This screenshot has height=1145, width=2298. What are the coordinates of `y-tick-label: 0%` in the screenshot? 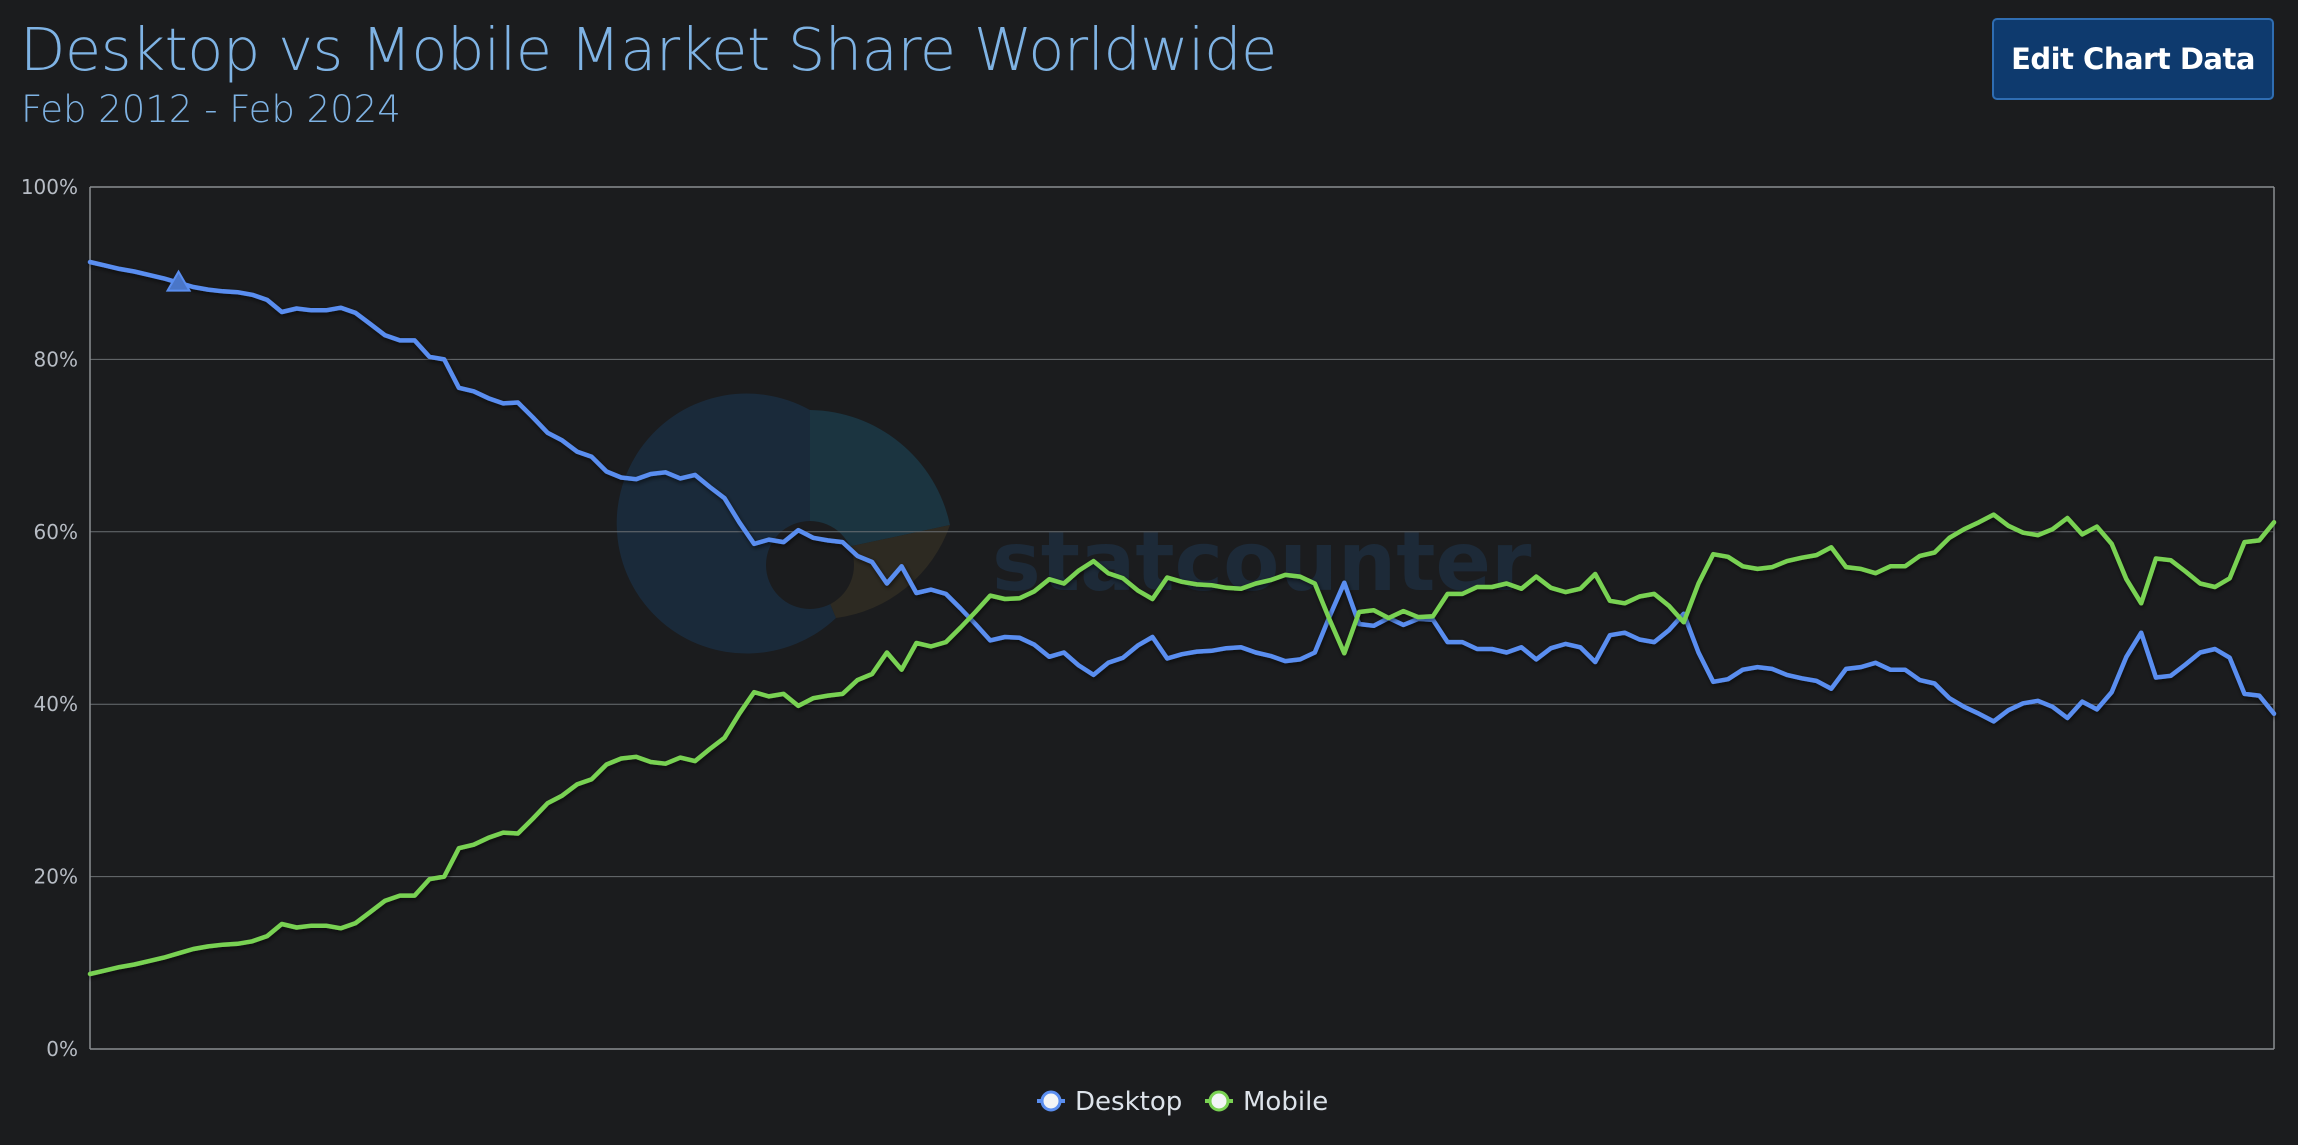 It's located at (62, 1049).